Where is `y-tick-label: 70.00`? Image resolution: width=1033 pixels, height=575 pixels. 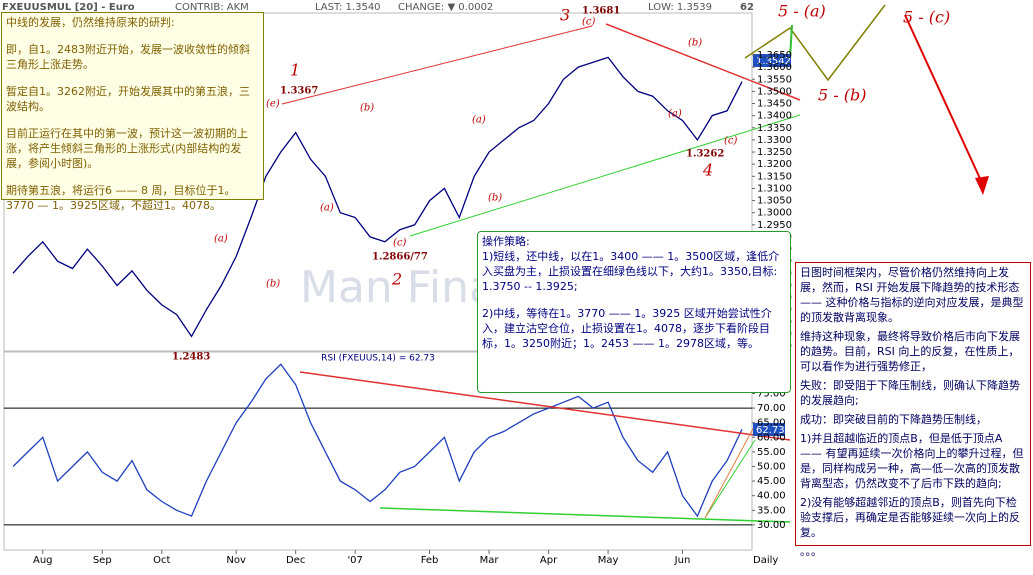
y-tick-label: 70.00 is located at coordinates (771, 408).